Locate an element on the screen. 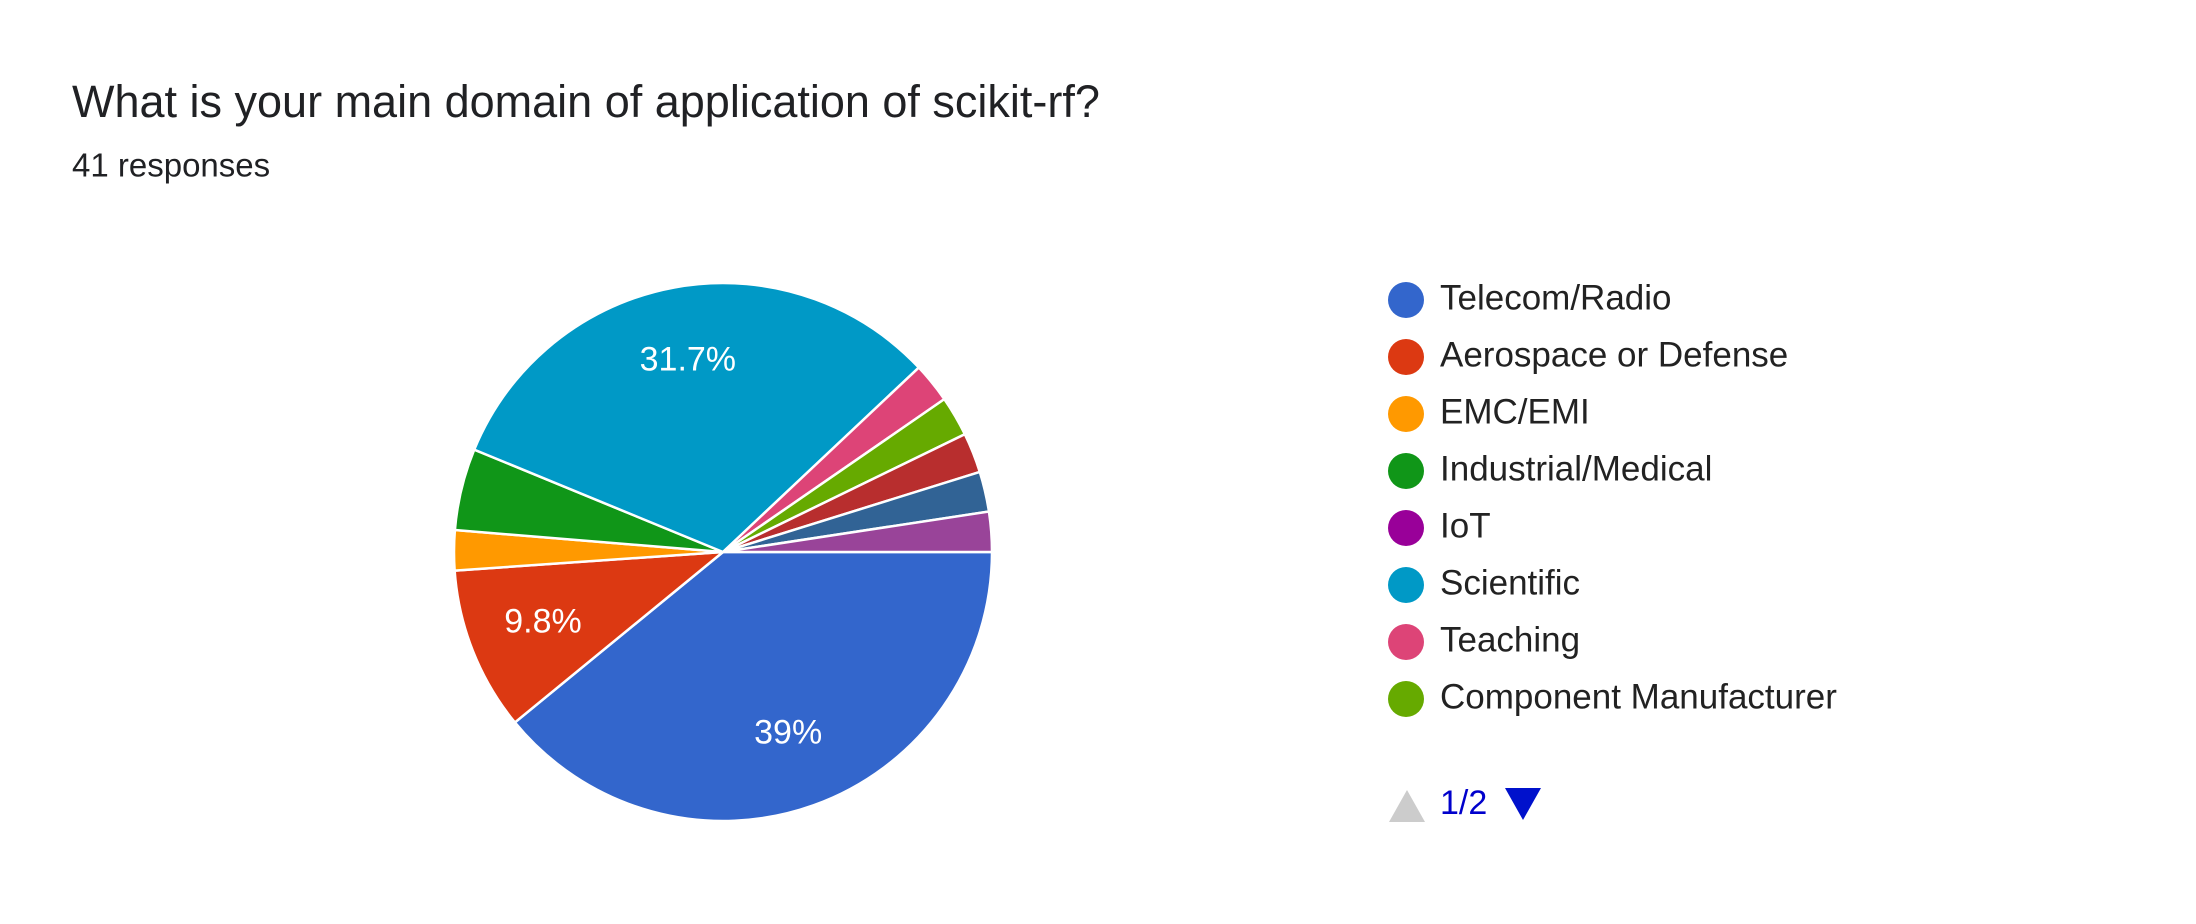 This screenshot has width=2196, height=924. legend-label: Telecom/Radio is located at coordinates (1556, 297).